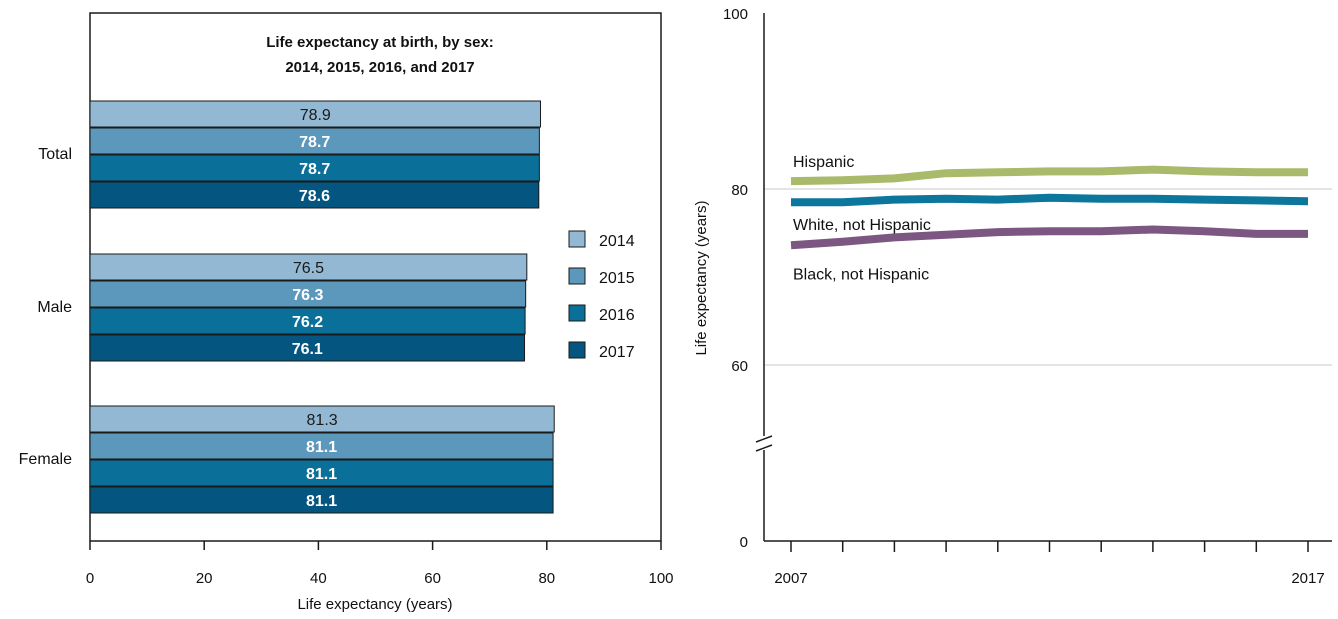 The image size is (1338, 619). Describe the element at coordinates (577, 239) in the screenshot. I see `legend-swatch-2014` at that location.